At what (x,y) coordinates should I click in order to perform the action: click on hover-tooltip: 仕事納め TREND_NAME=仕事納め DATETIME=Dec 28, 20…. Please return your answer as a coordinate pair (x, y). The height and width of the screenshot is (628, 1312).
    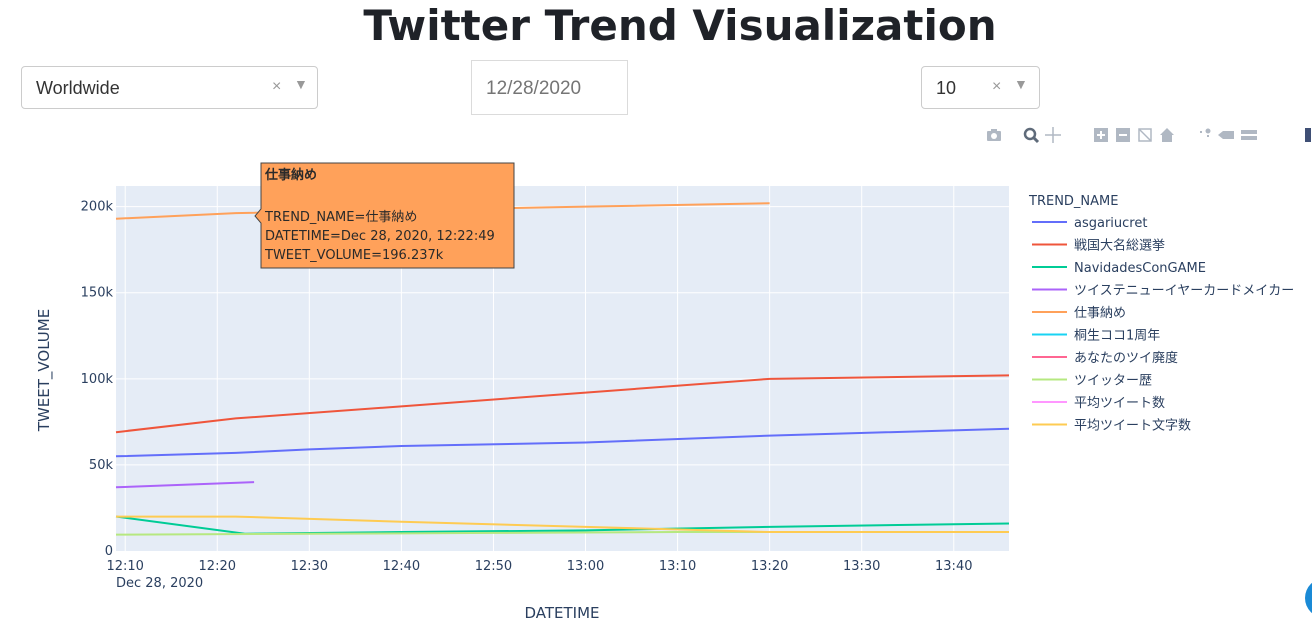
    Looking at the image, I should click on (384, 215).